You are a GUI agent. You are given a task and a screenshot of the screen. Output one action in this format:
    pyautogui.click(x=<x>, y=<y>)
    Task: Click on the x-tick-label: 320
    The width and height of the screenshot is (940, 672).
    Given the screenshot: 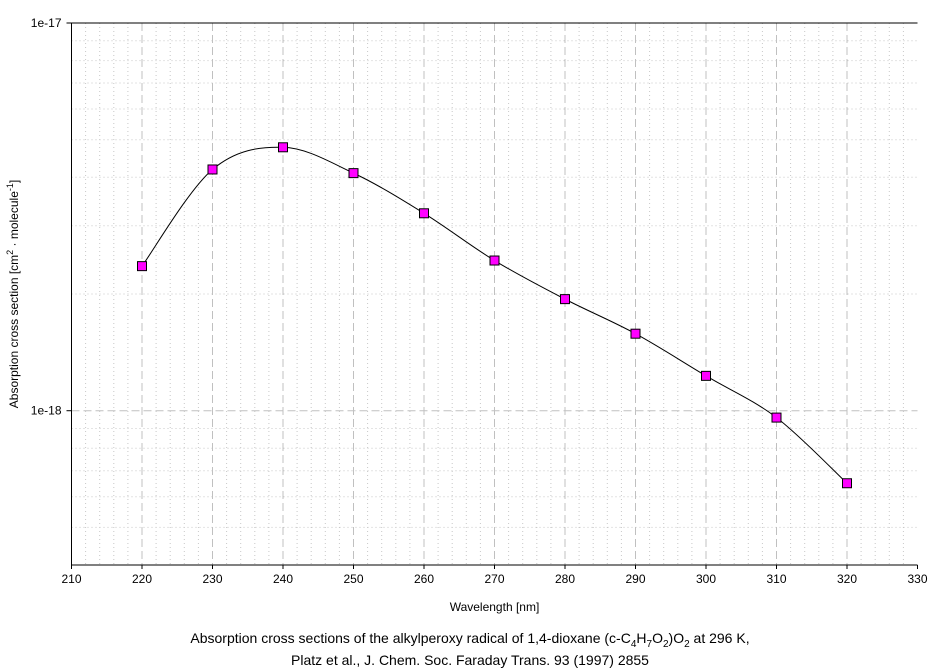 What is the action you would take?
    pyautogui.click(x=847, y=579)
    